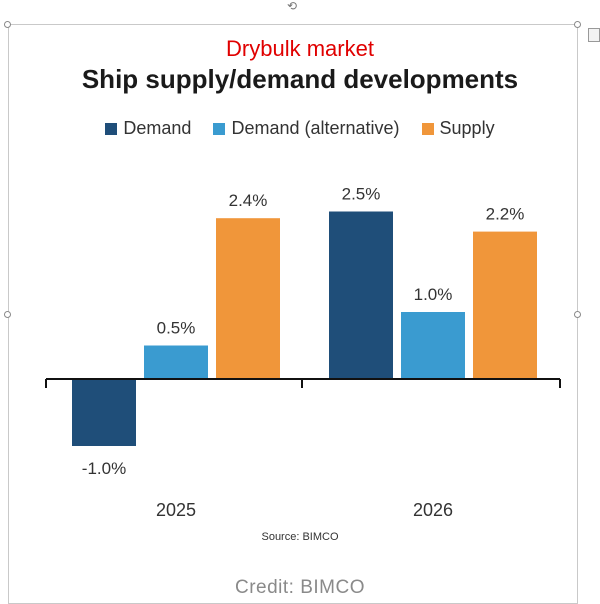 The image size is (600, 604). Describe the element at coordinates (505, 214) in the screenshot. I see `data-label-supply-2026: 2.2%` at that location.